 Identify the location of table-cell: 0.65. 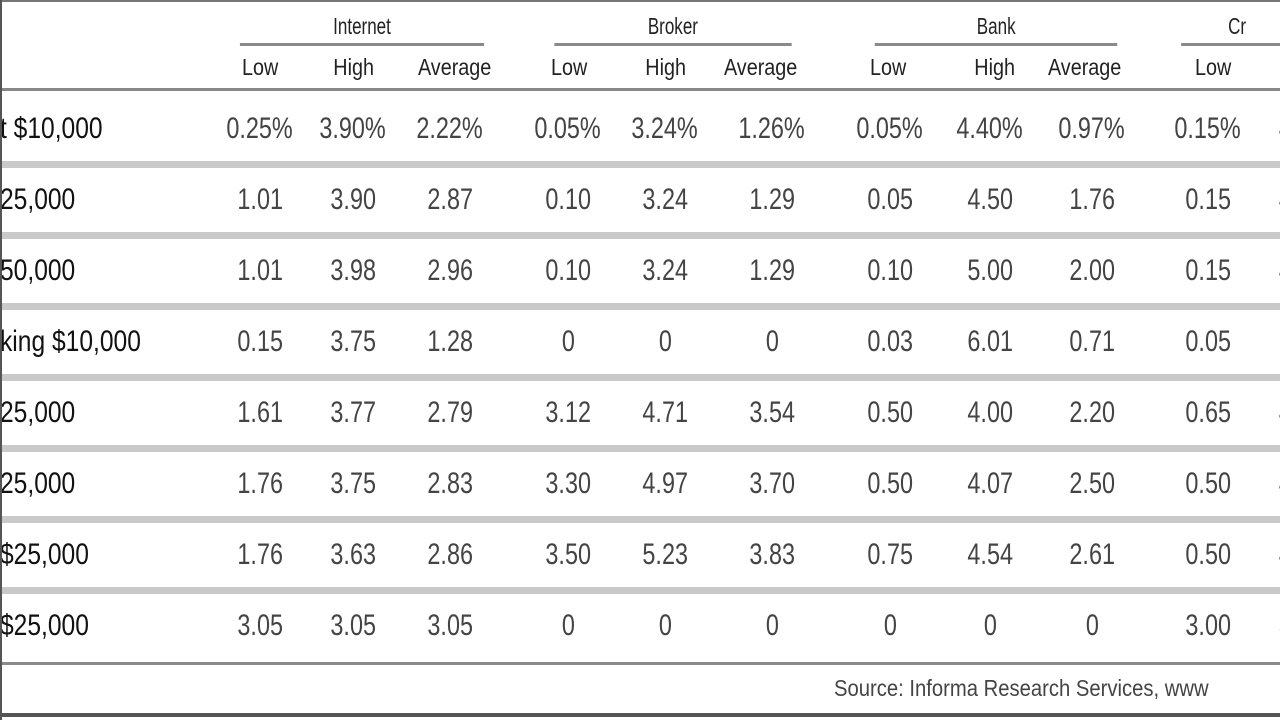
(1208, 412).